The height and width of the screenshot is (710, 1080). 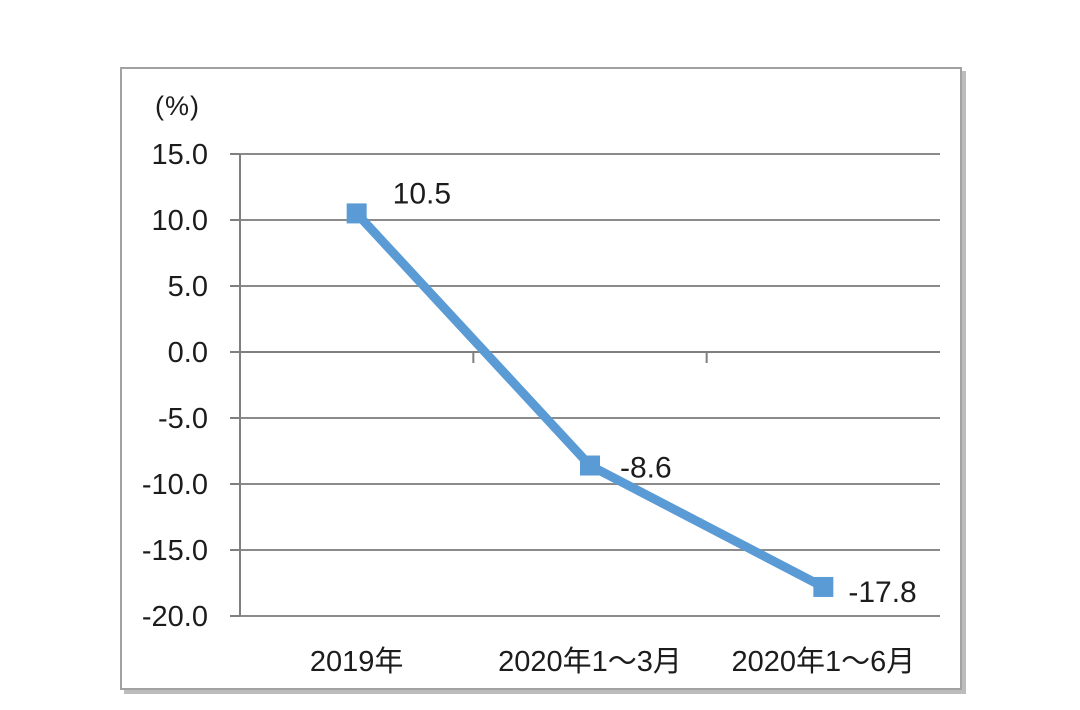 What do you see at coordinates (180, 155) in the screenshot?
I see `y-tick-label: 15.0` at bounding box center [180, 155].